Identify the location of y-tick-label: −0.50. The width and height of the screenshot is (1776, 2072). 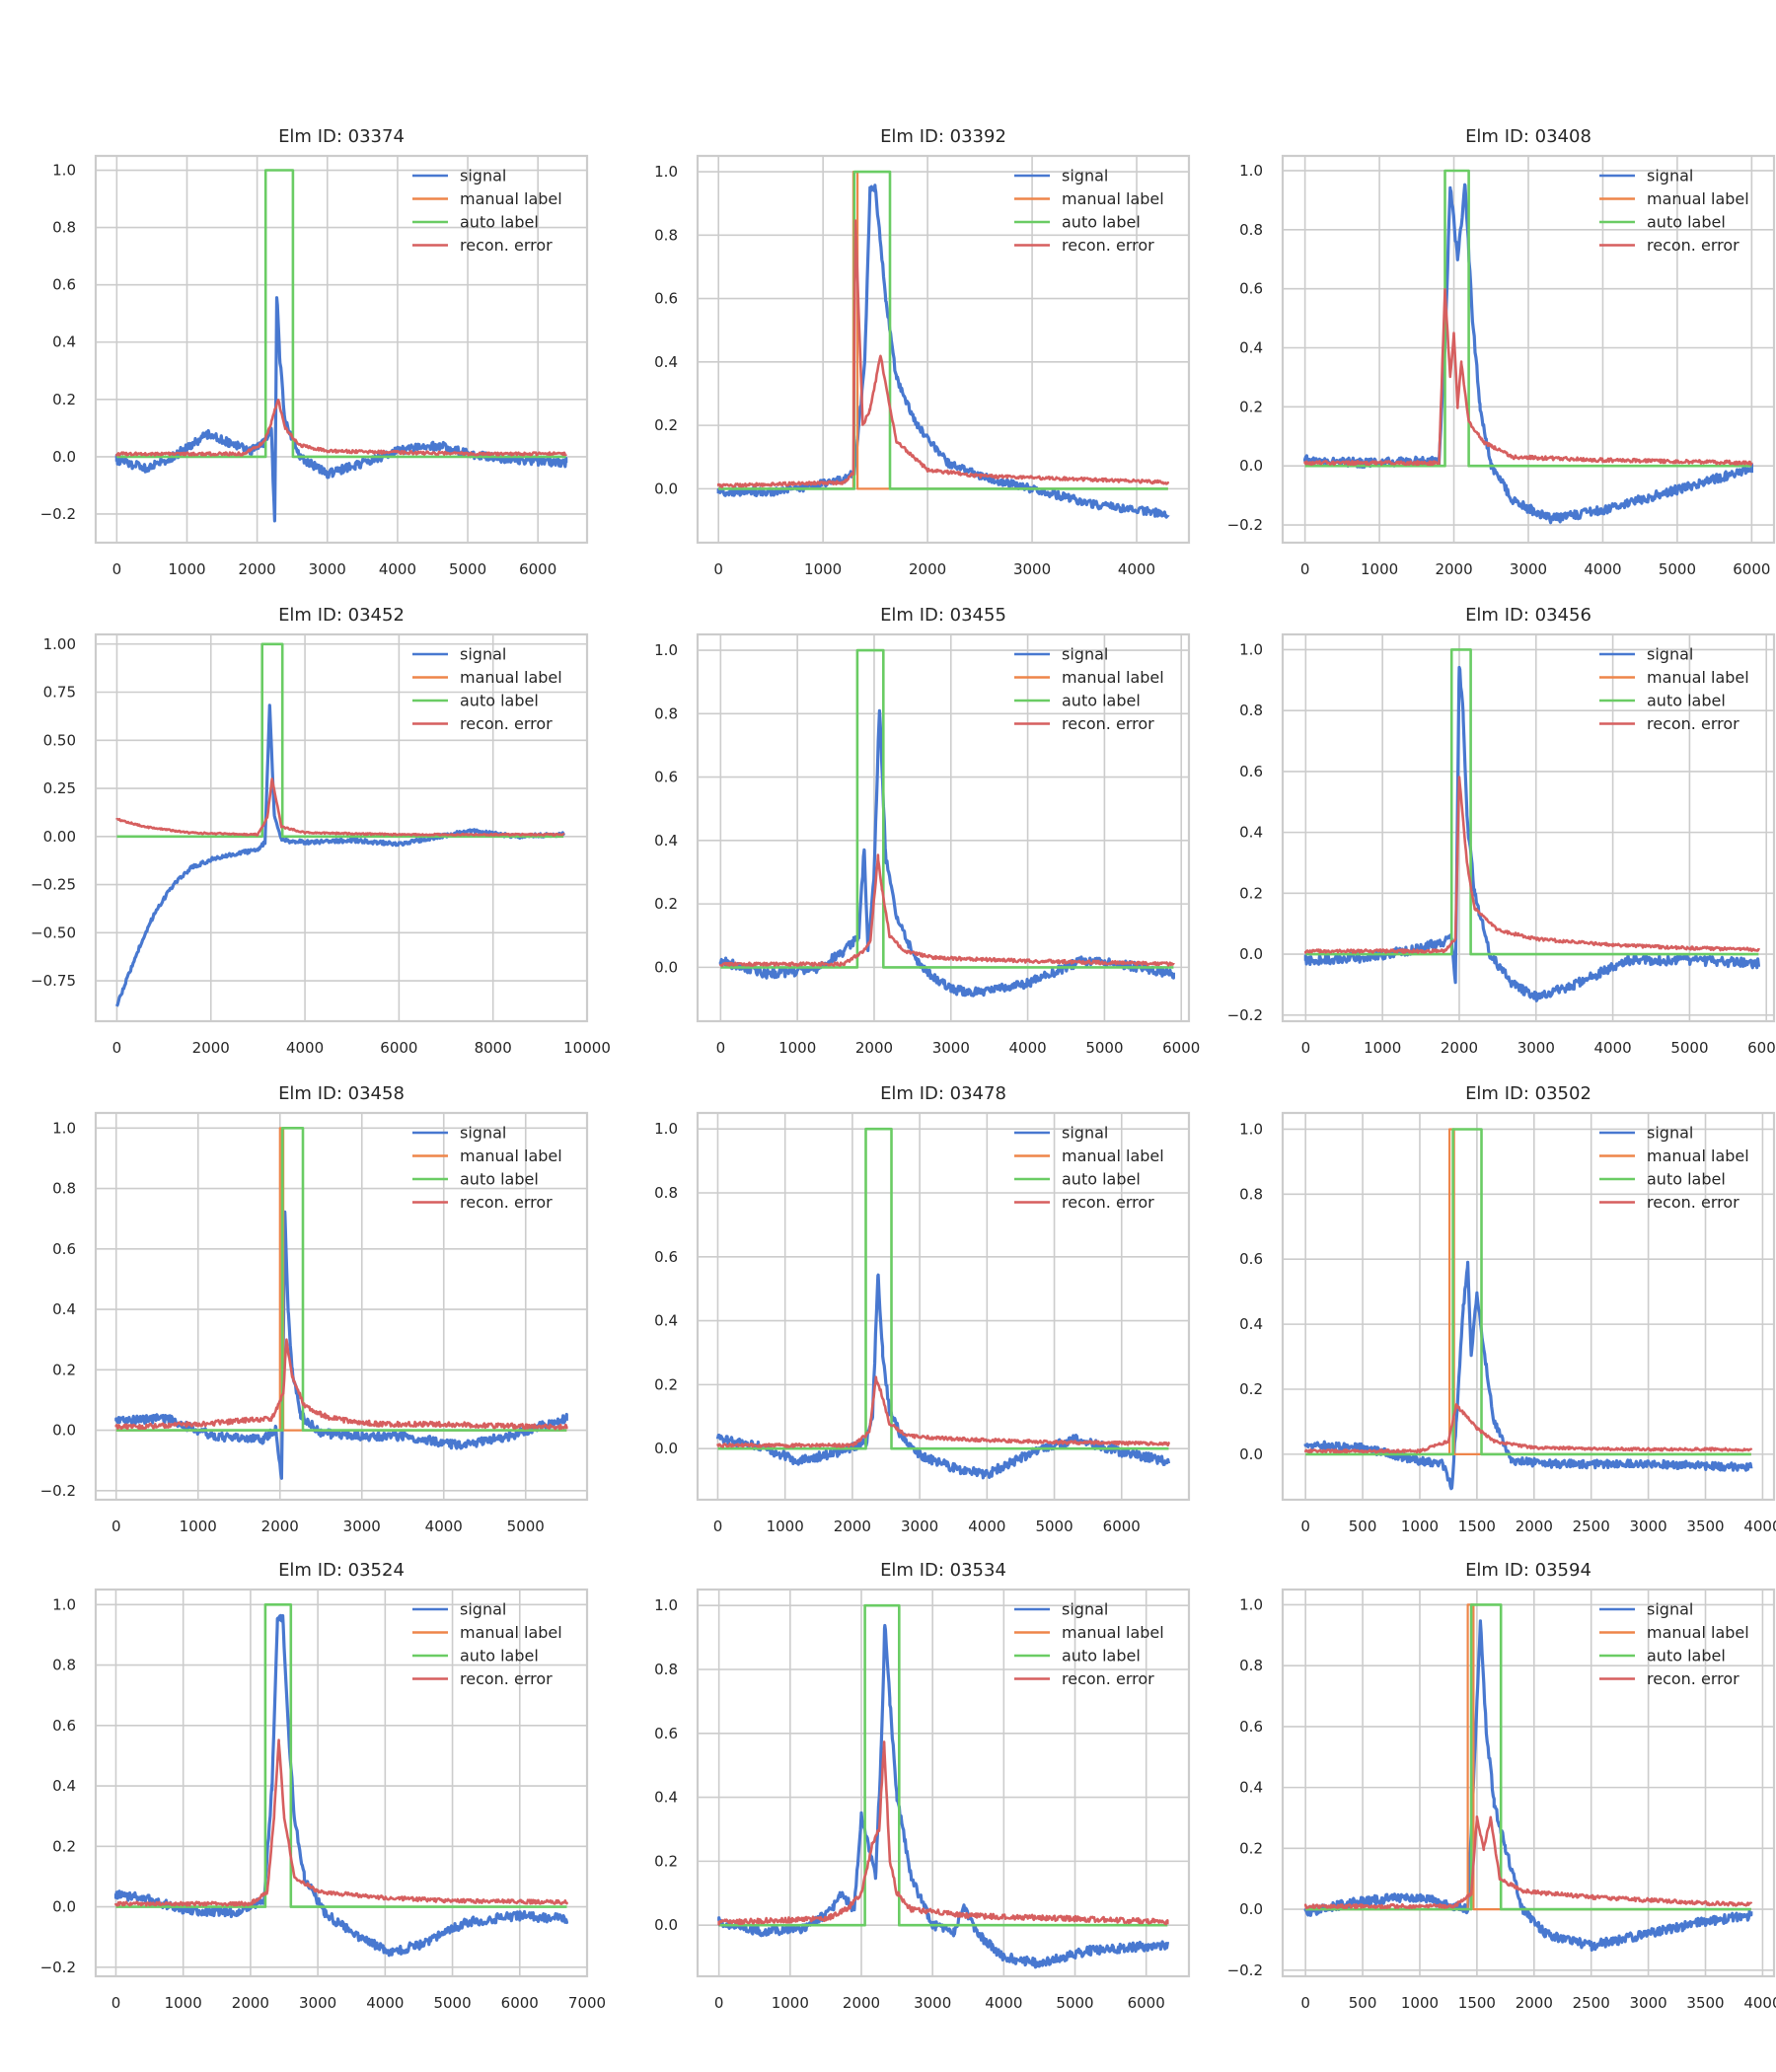
(54, 933).